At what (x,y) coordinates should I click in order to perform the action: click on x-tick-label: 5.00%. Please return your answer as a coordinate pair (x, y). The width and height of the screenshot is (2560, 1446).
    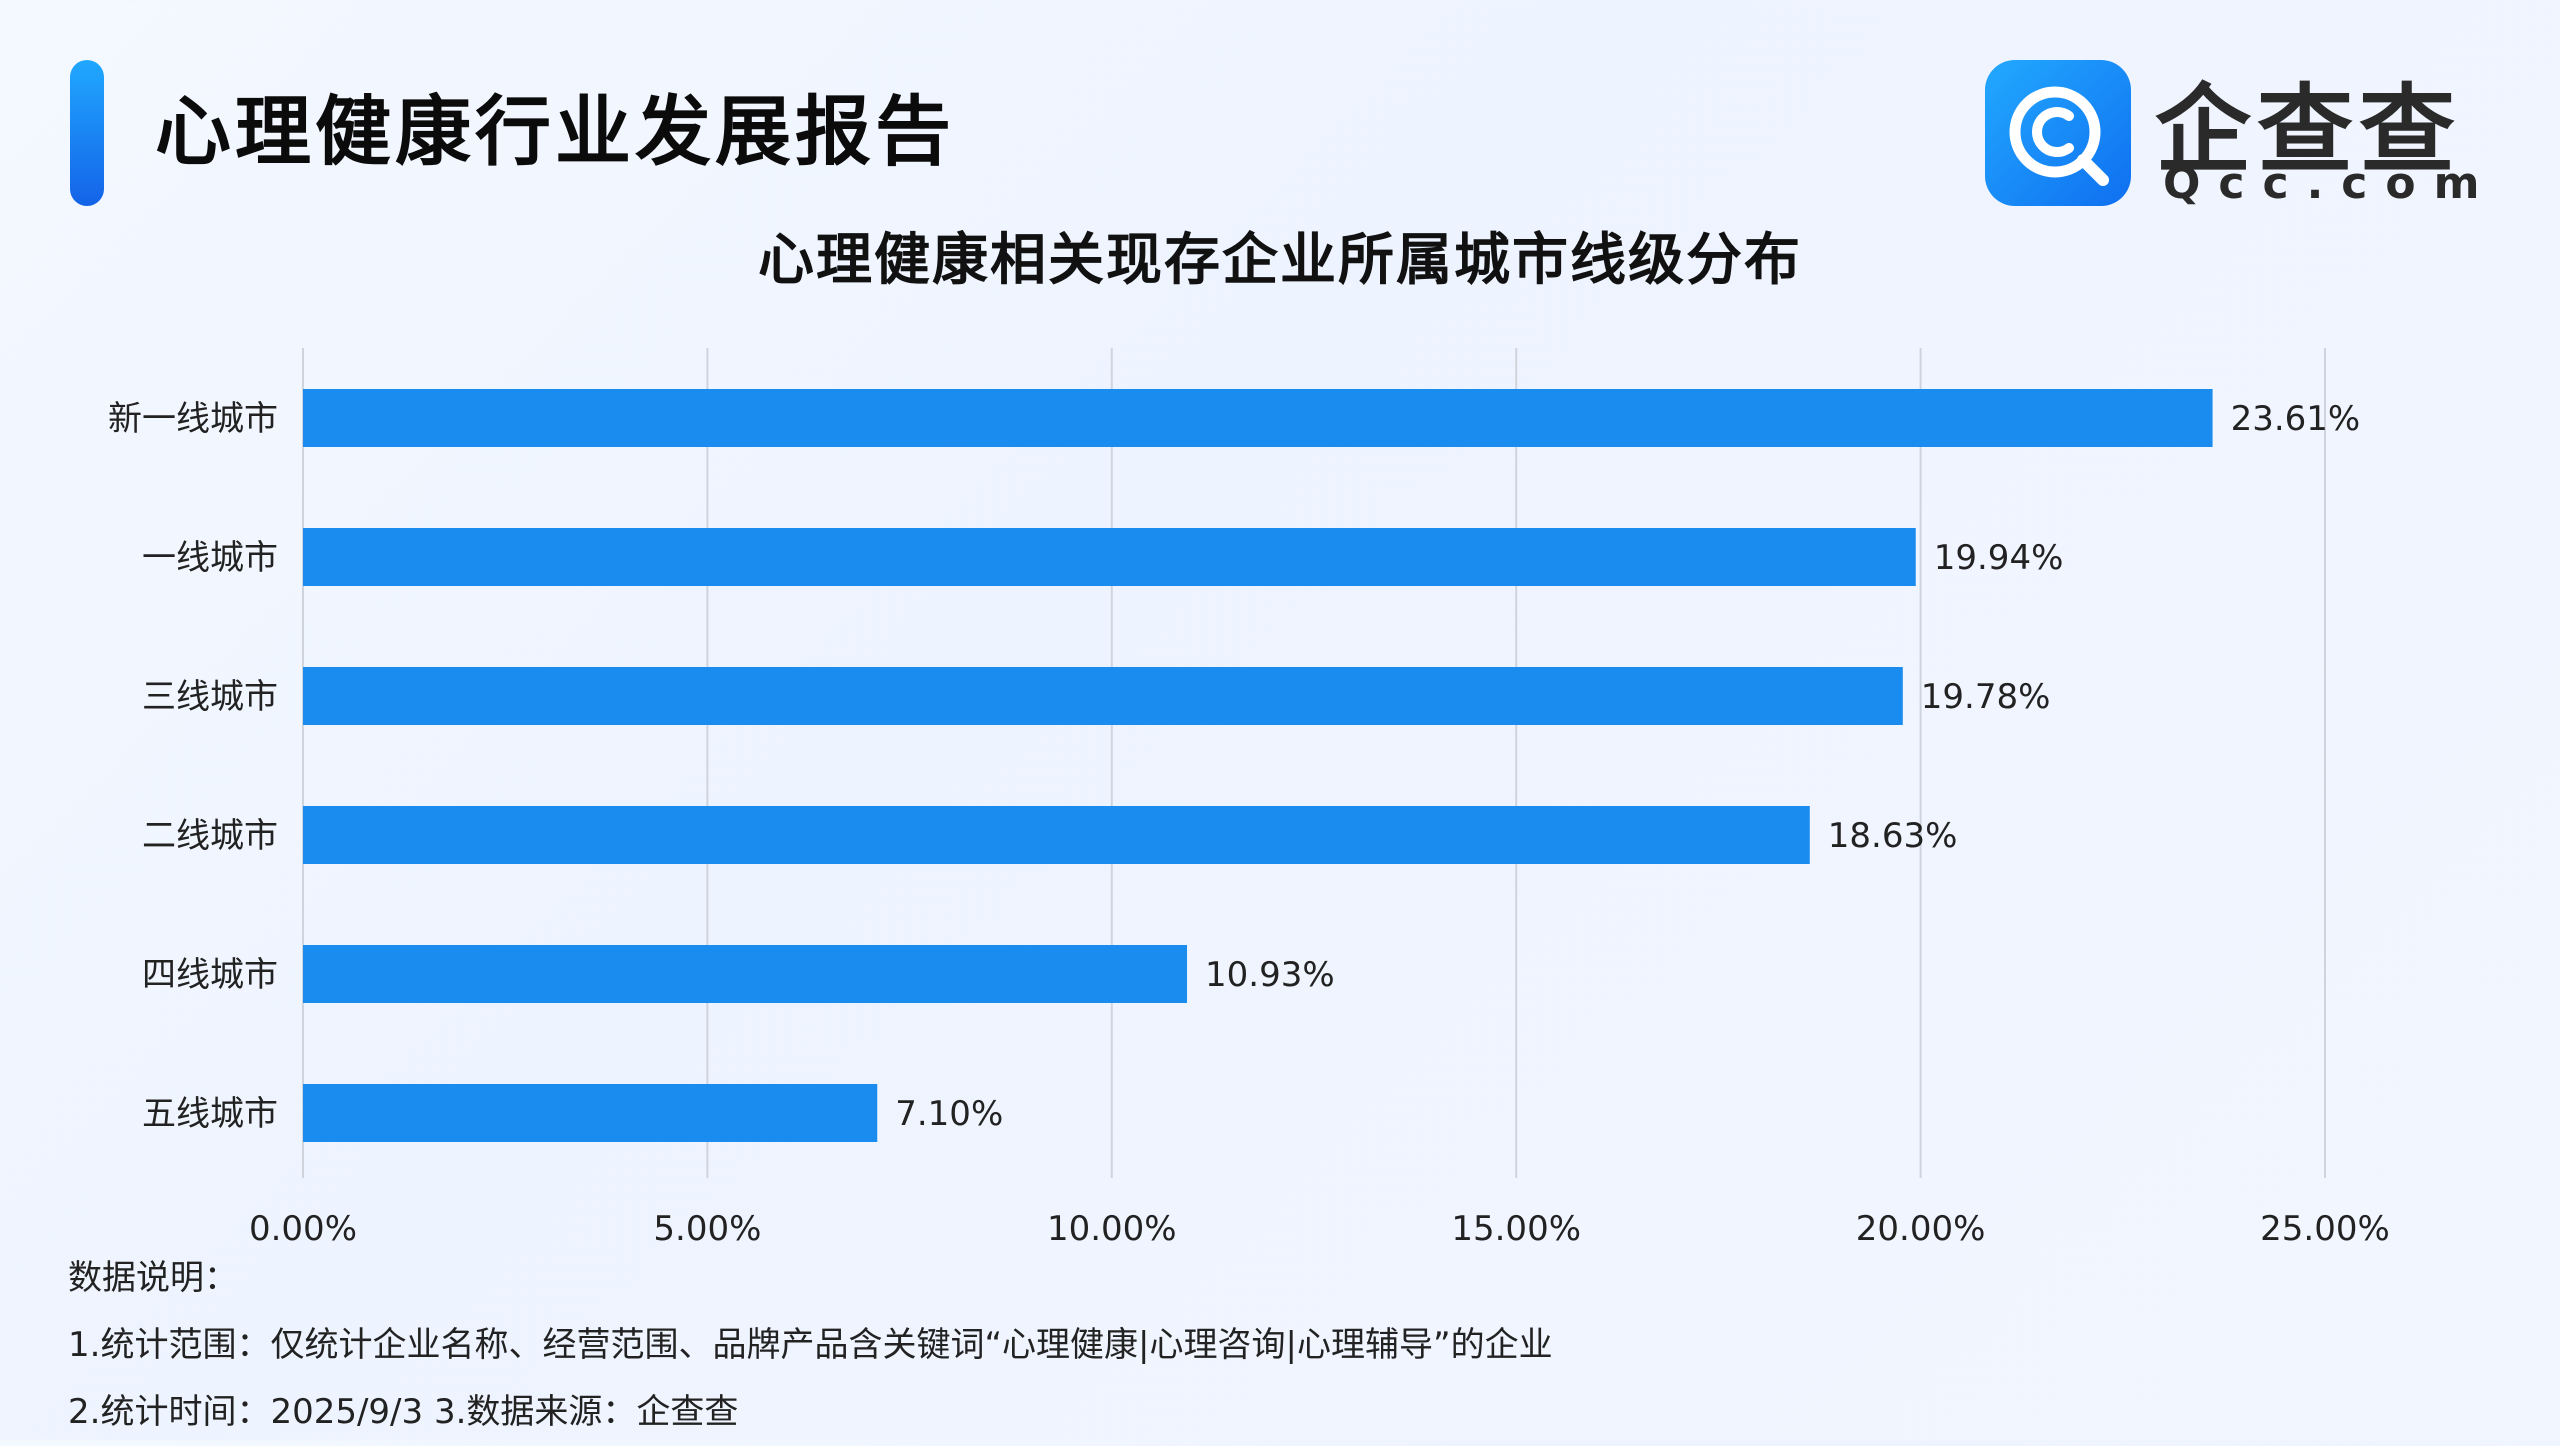
    Looking at the image, I should click on (707, 1229).